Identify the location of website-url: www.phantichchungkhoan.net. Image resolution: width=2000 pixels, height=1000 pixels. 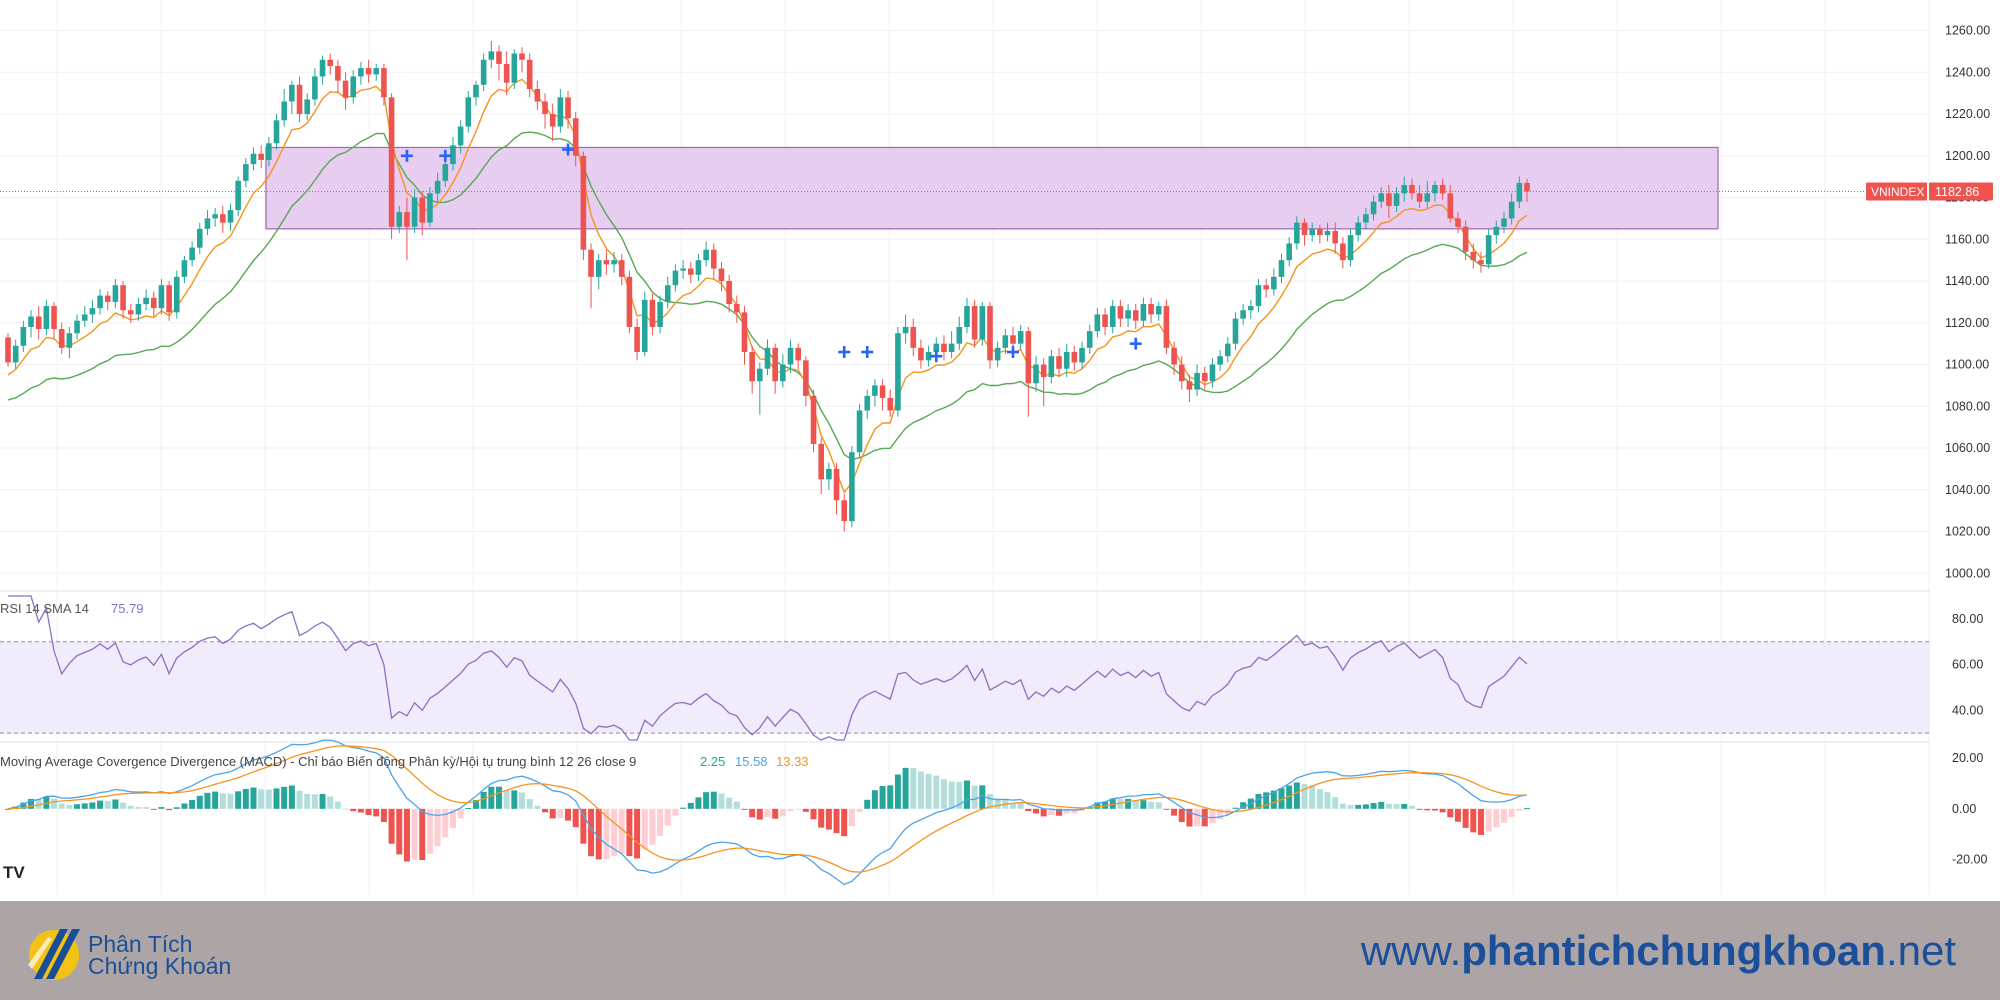
(1658, 951).